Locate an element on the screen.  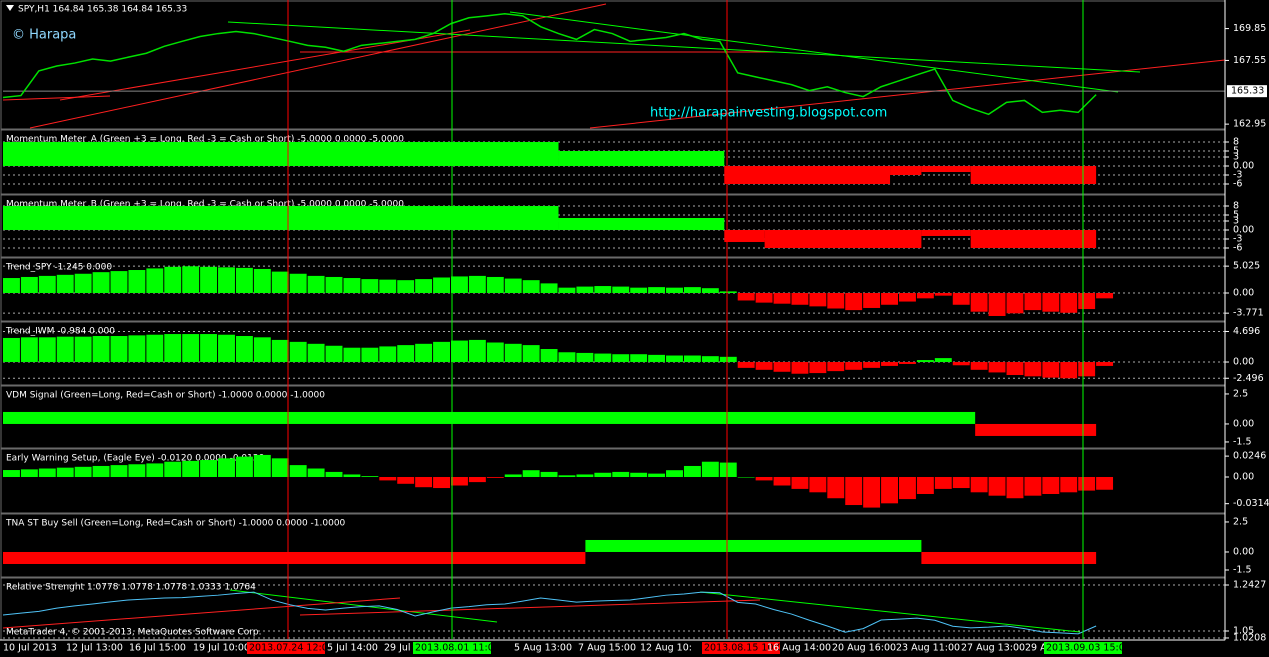
x-tick-label: 2013.08.15 10:00 is located at coordinates (746, 648).